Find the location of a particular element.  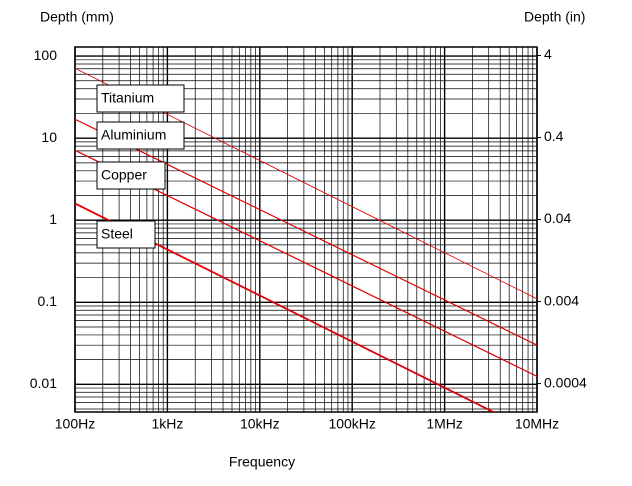

y2-axis-label: Depth (in) is located at coordinates (554, 17).